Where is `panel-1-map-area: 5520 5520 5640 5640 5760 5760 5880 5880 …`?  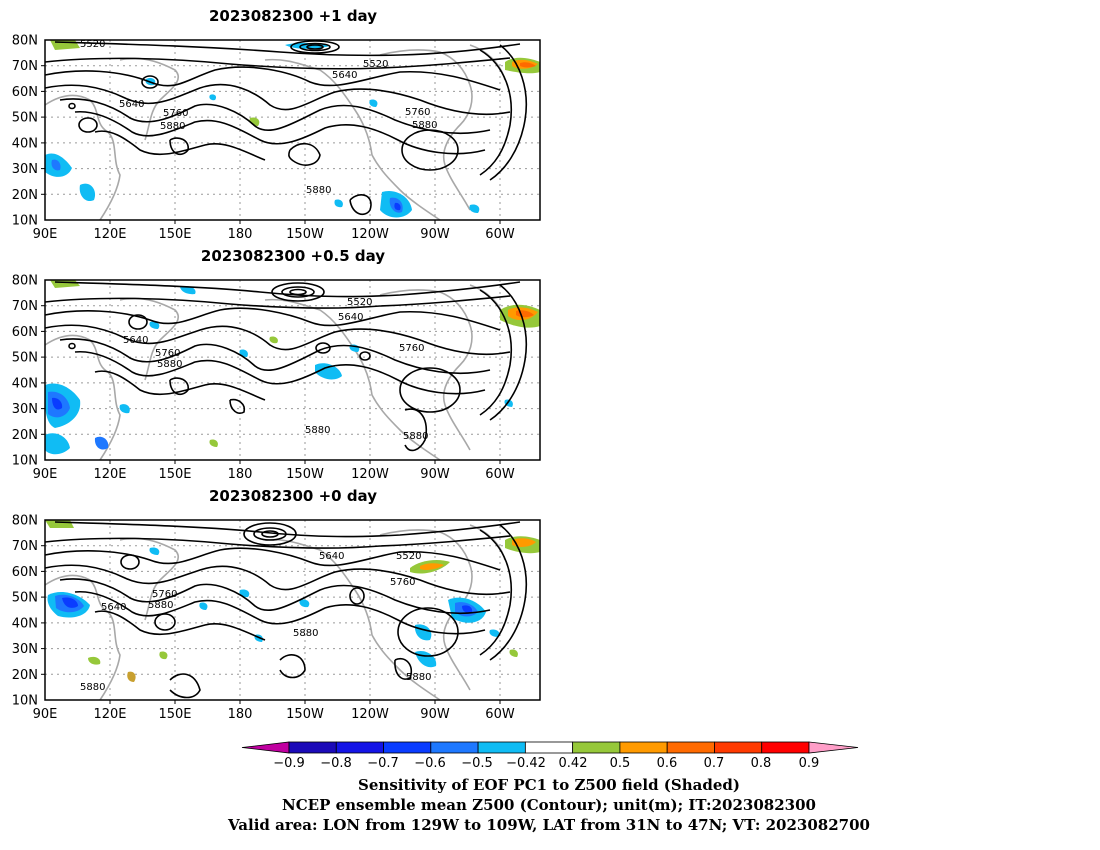 panel-1-map-area: 5520 5520 5640 5640 5760 5760 5880 5880 … is located at coordinates (292, 130).